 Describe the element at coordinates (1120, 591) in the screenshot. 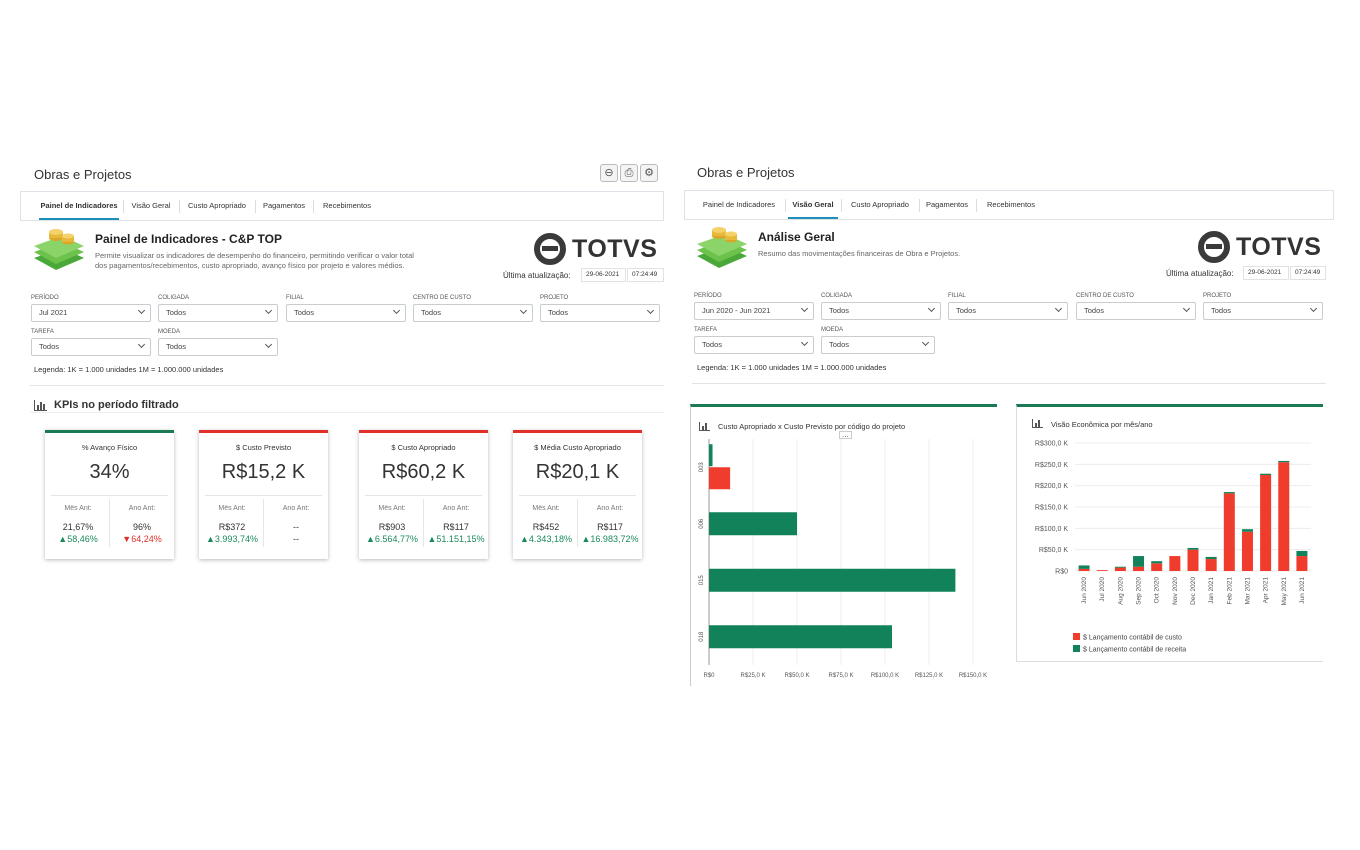

I see `chart2-x-tick: Aug 2020` at that location.